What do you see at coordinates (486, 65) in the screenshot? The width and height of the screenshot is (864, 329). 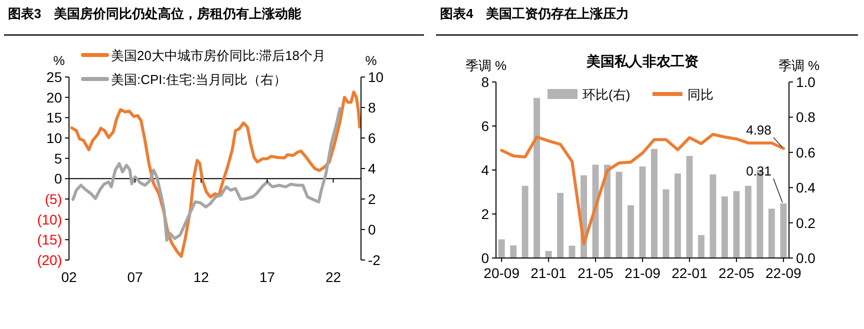 I see `y-axis-title: 季调 %` at bounding box center [486, 65].